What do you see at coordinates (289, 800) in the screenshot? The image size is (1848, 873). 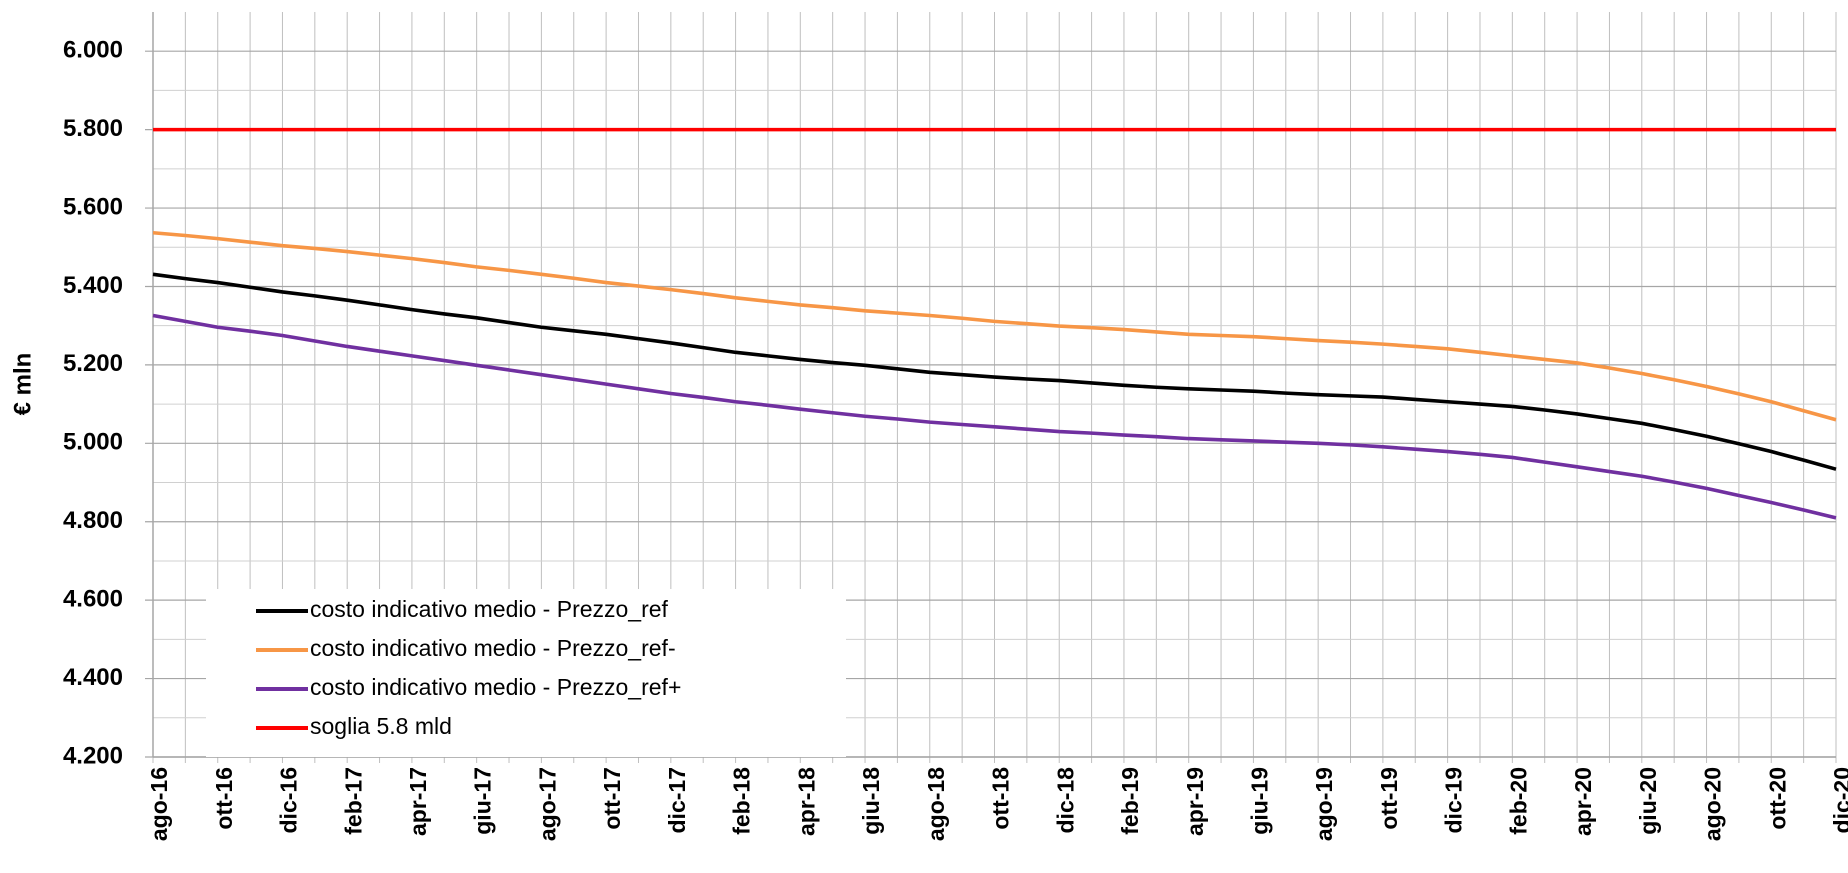 I see `x-tick-label: dic-16` at bounding box center [289, 800].